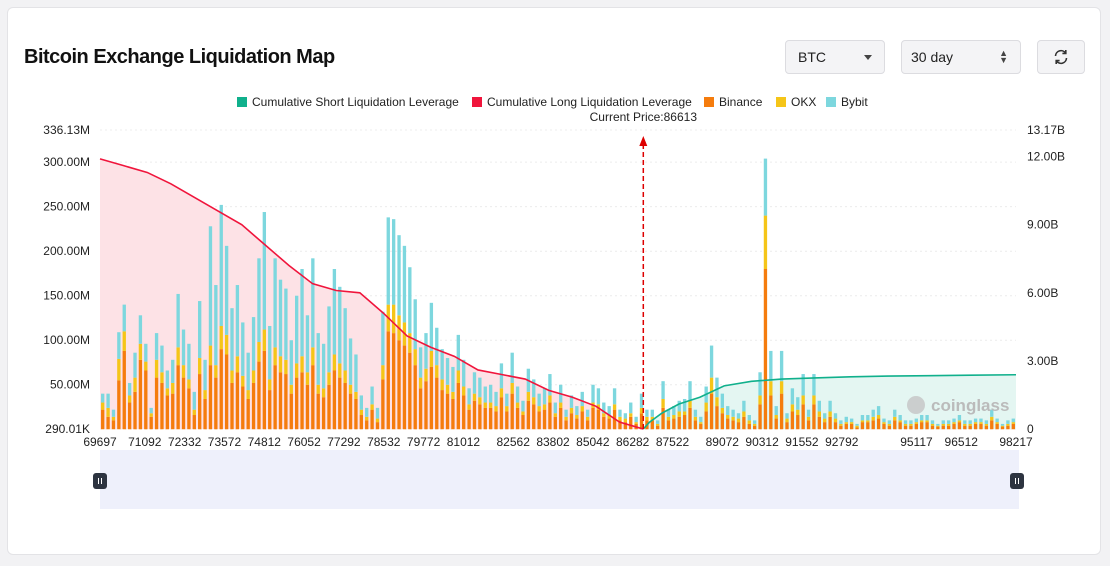  What do you see at coordinates (1042, 293) in the screenshot?
I see `y-right-tick: 6.00B` at bounding box center [1042, 293].